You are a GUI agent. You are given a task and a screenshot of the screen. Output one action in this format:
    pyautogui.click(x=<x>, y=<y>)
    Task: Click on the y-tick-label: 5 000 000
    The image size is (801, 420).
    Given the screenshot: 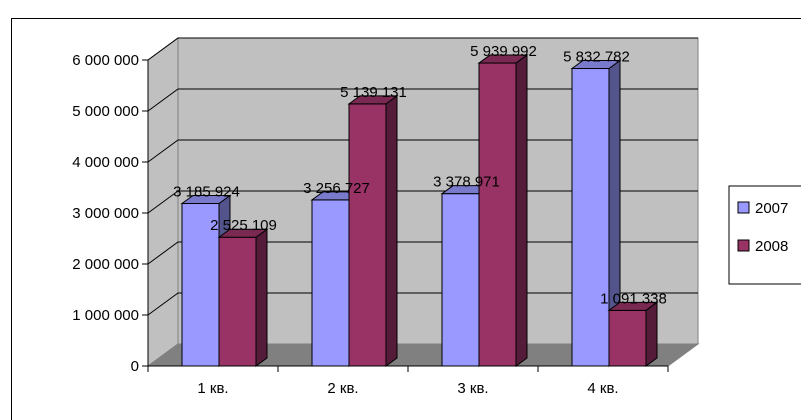 What is the action you would take?
    pyautogui.click(x=105, y=111)
    